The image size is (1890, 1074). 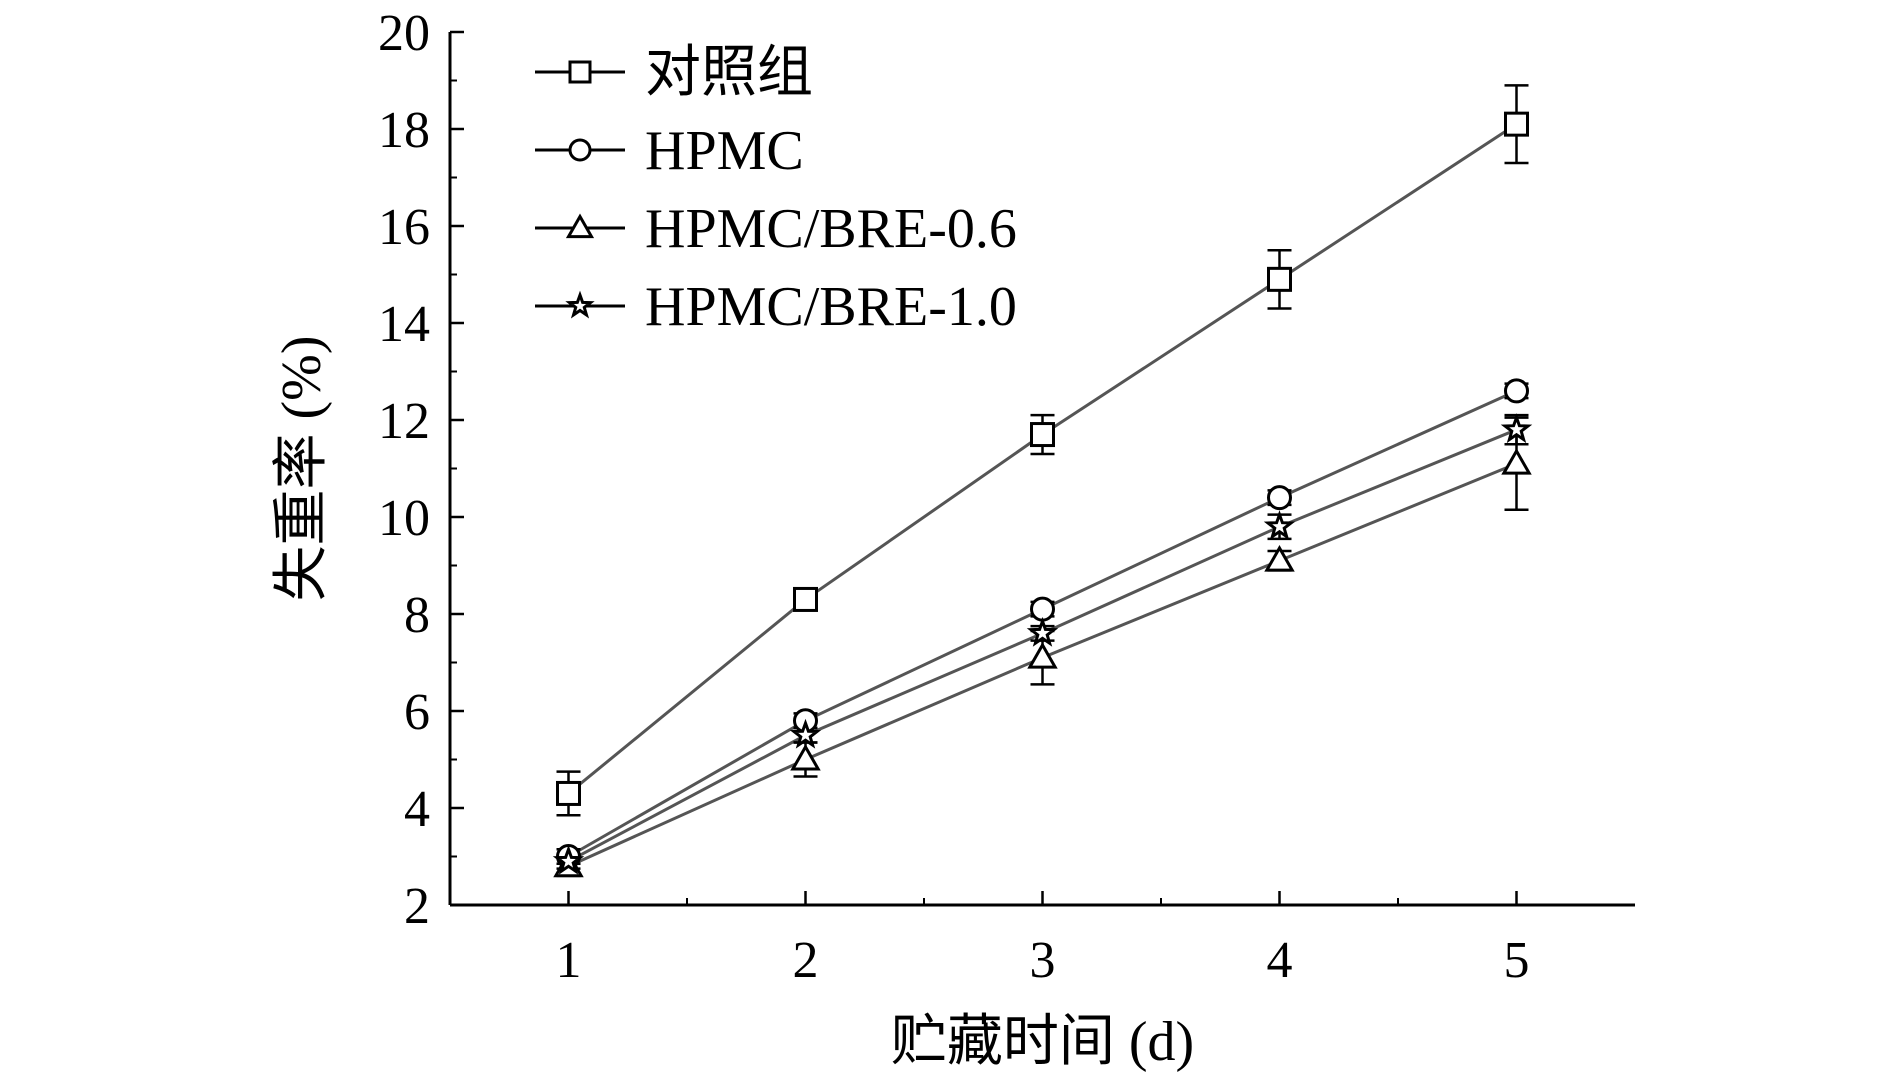 I want to click on x-tick-label: 3, so click(x=1043, y=960).